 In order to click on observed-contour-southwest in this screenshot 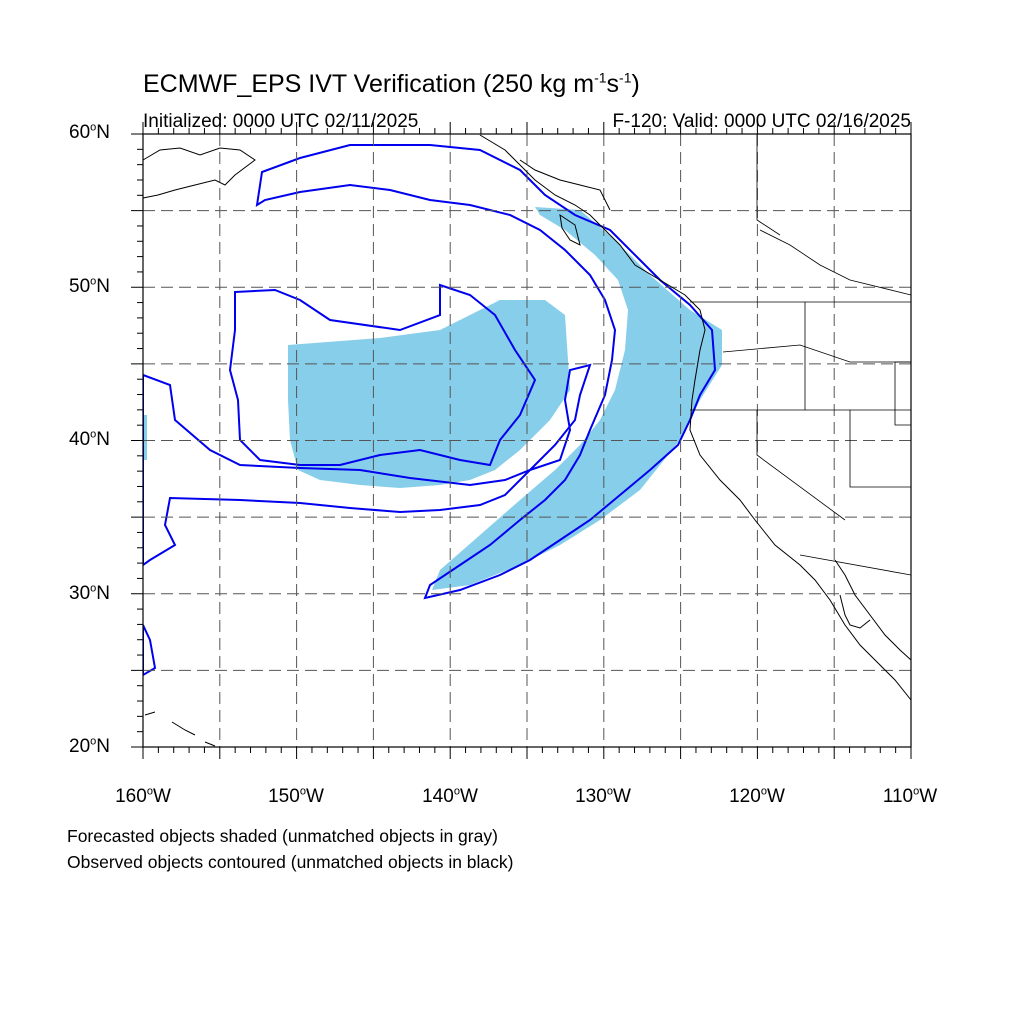, I will do `click(367, 520)`.